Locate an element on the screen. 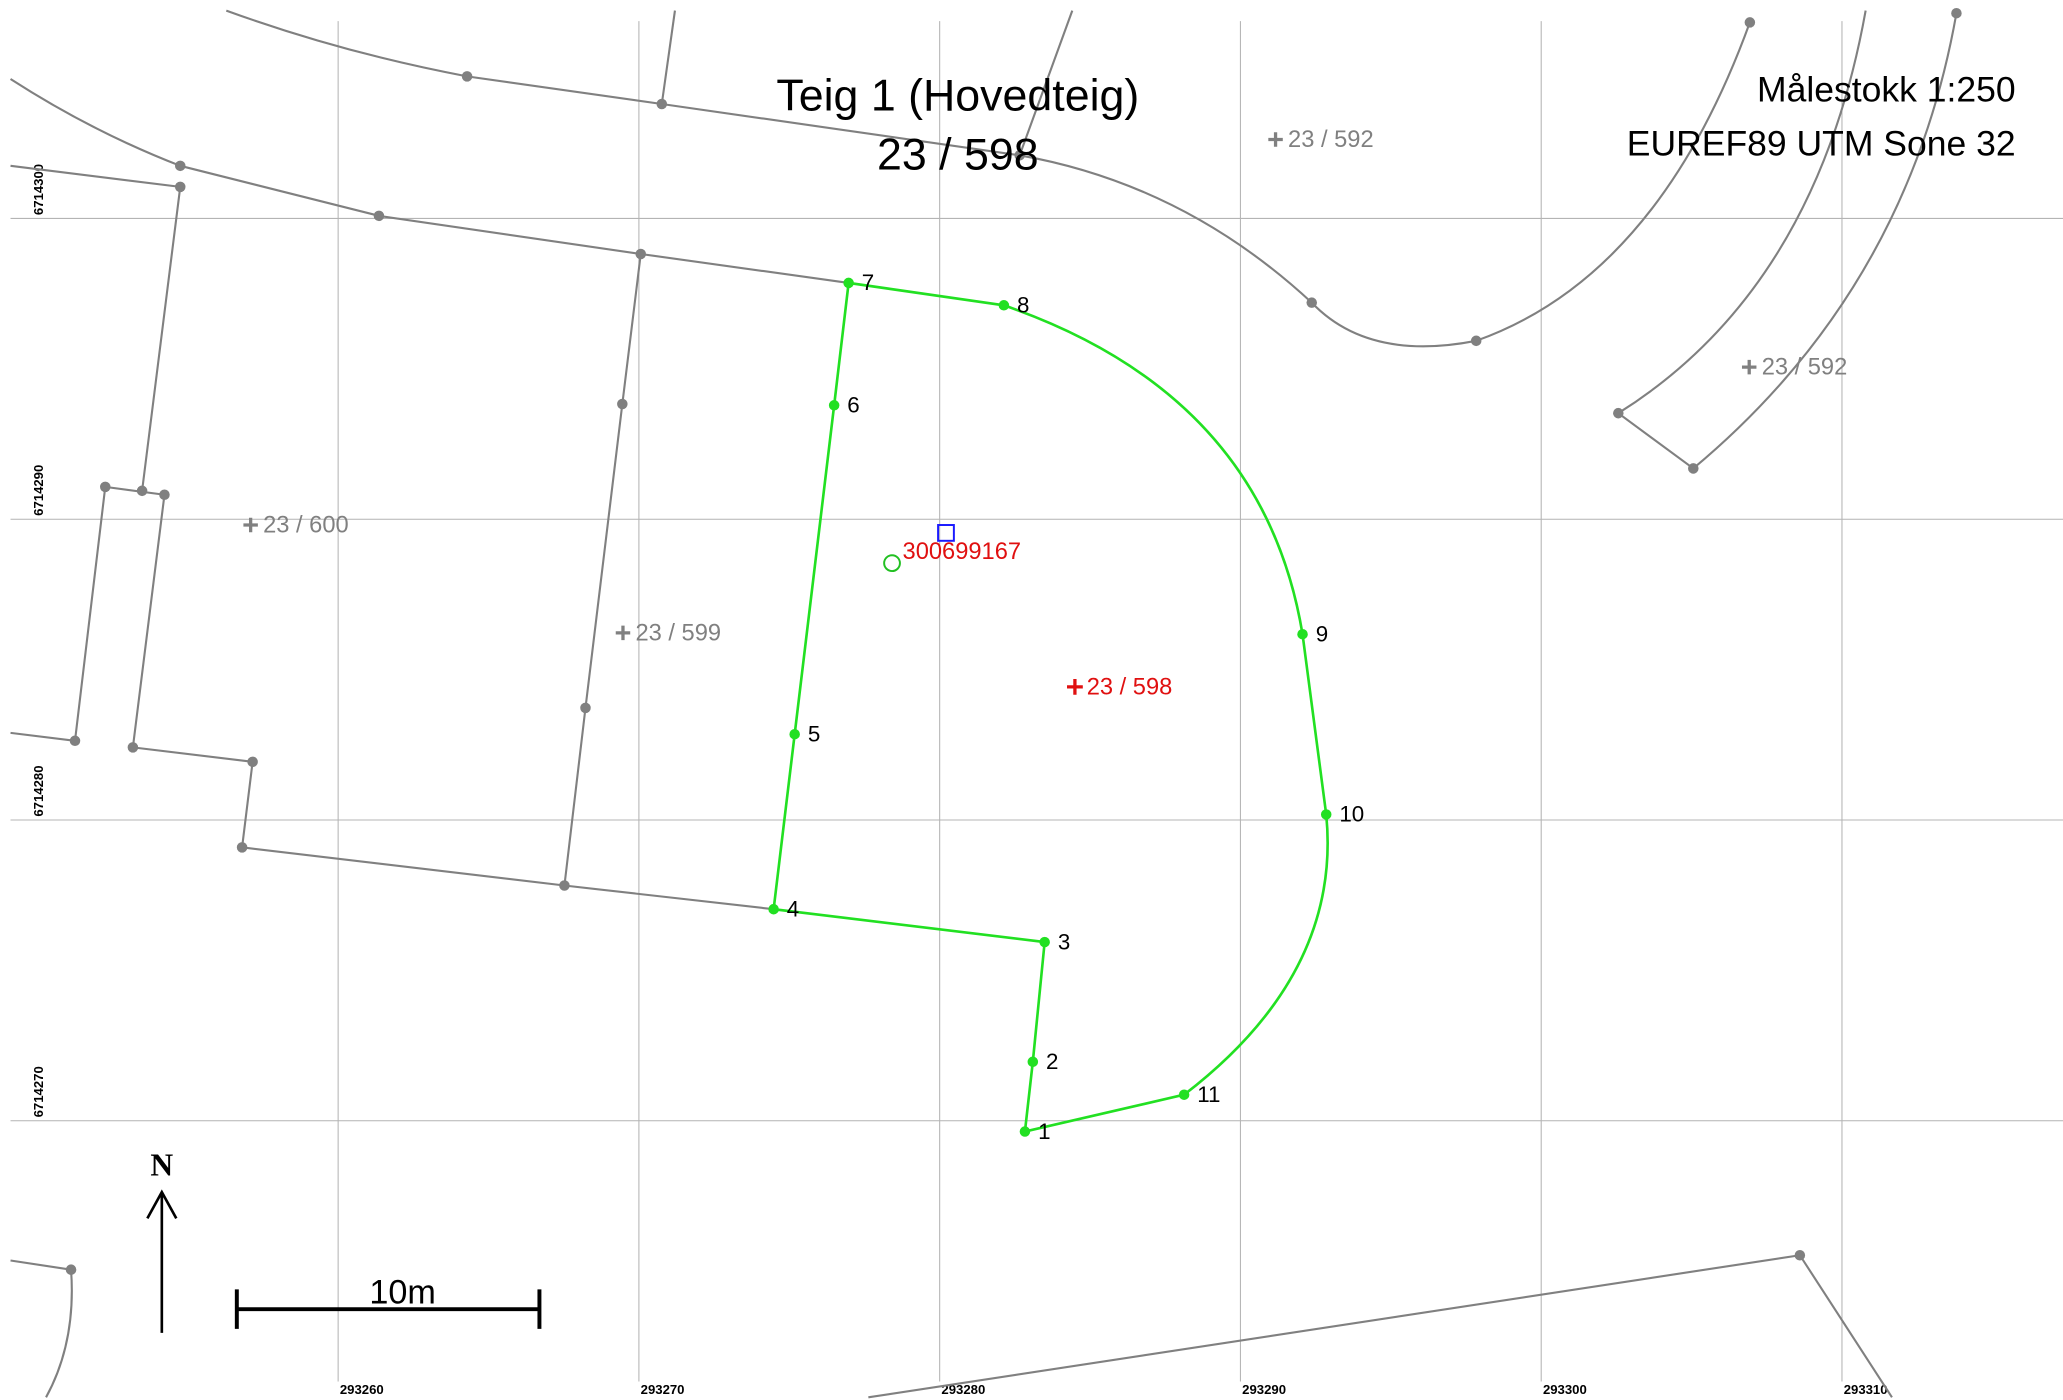 This screenshot has width=2063, height=1400. scale-text: Målestokk 1:250 is located at coordinates (1886, 90).